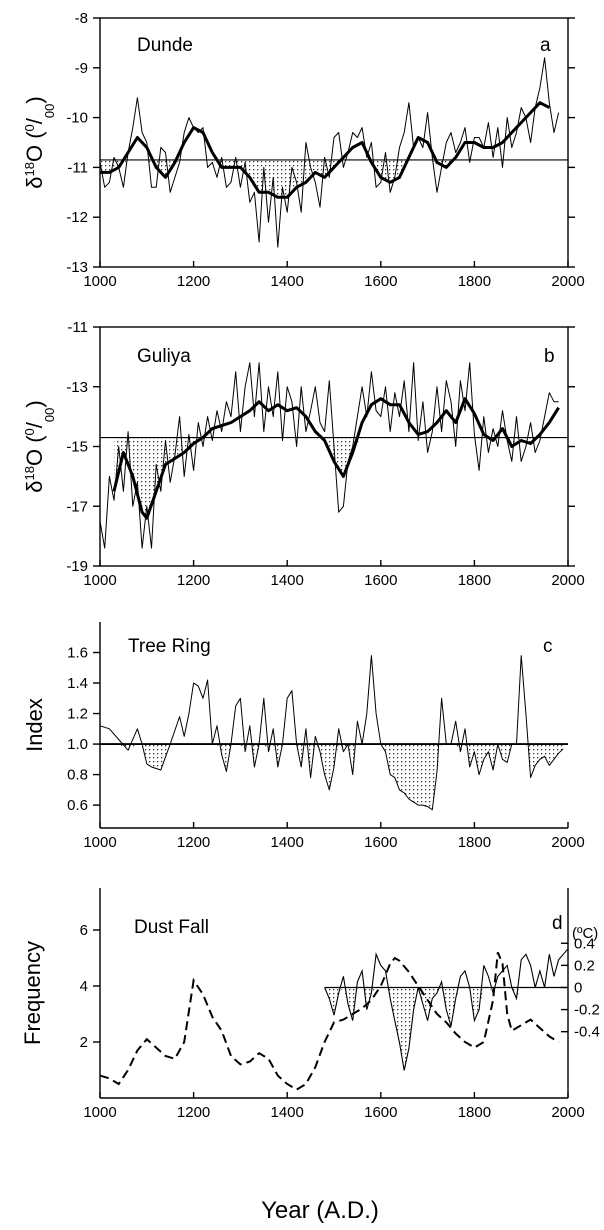  I want to click on panel-letter: a, so click(545, 45).